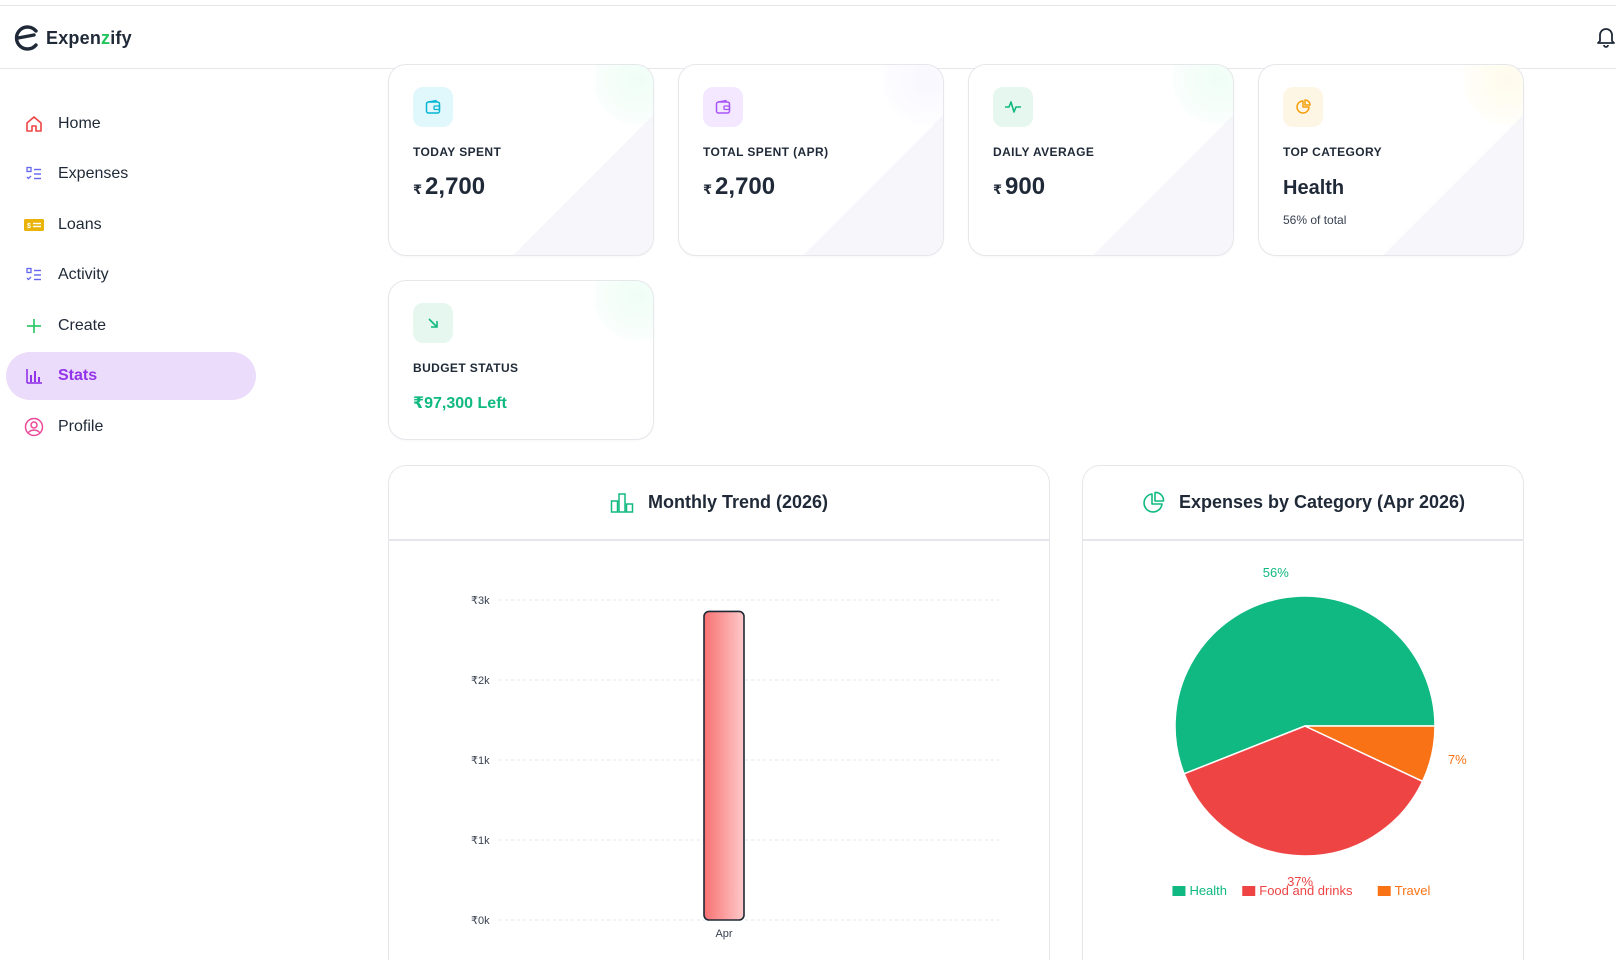  What do you see at coordinates (1457, 759) in the screenshot?
I see `pie-value-label: 7%` at bounding box center [1457, 759].